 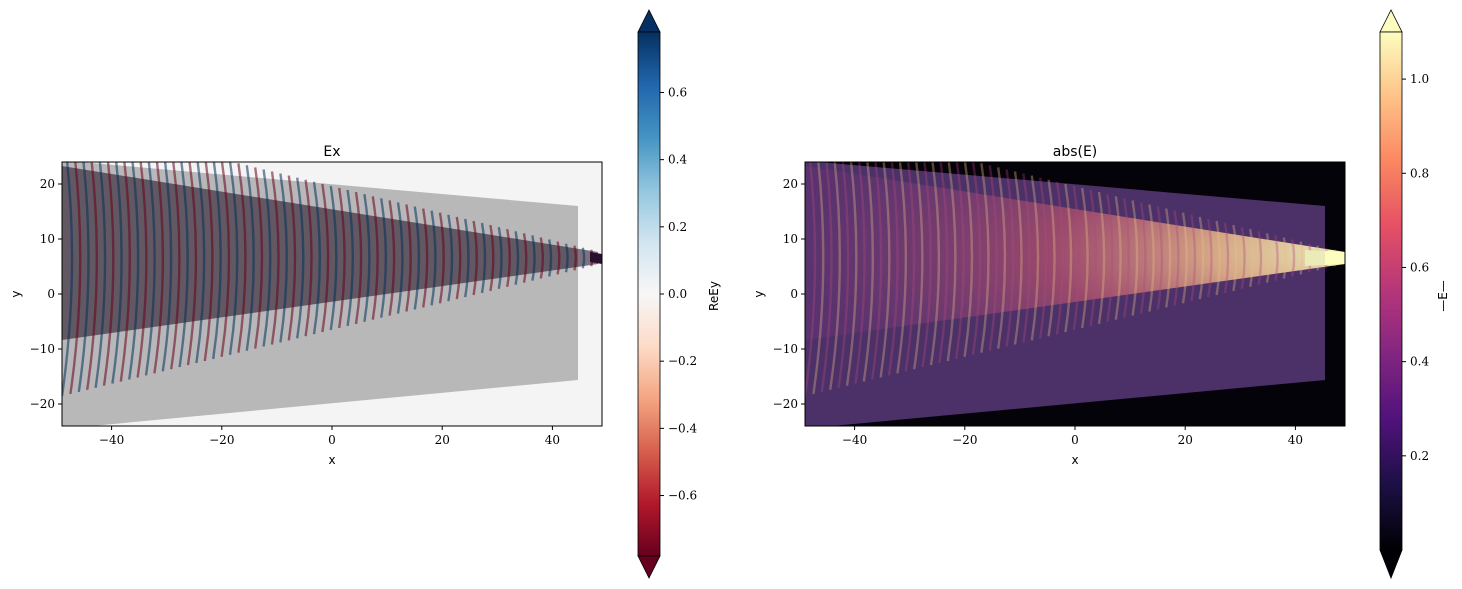 I want to click on colorbar-reey: −0.6 −0.4 −0.2 0.0 0.2 0.4 0.6 ReEy, so click(x=679, y=294).